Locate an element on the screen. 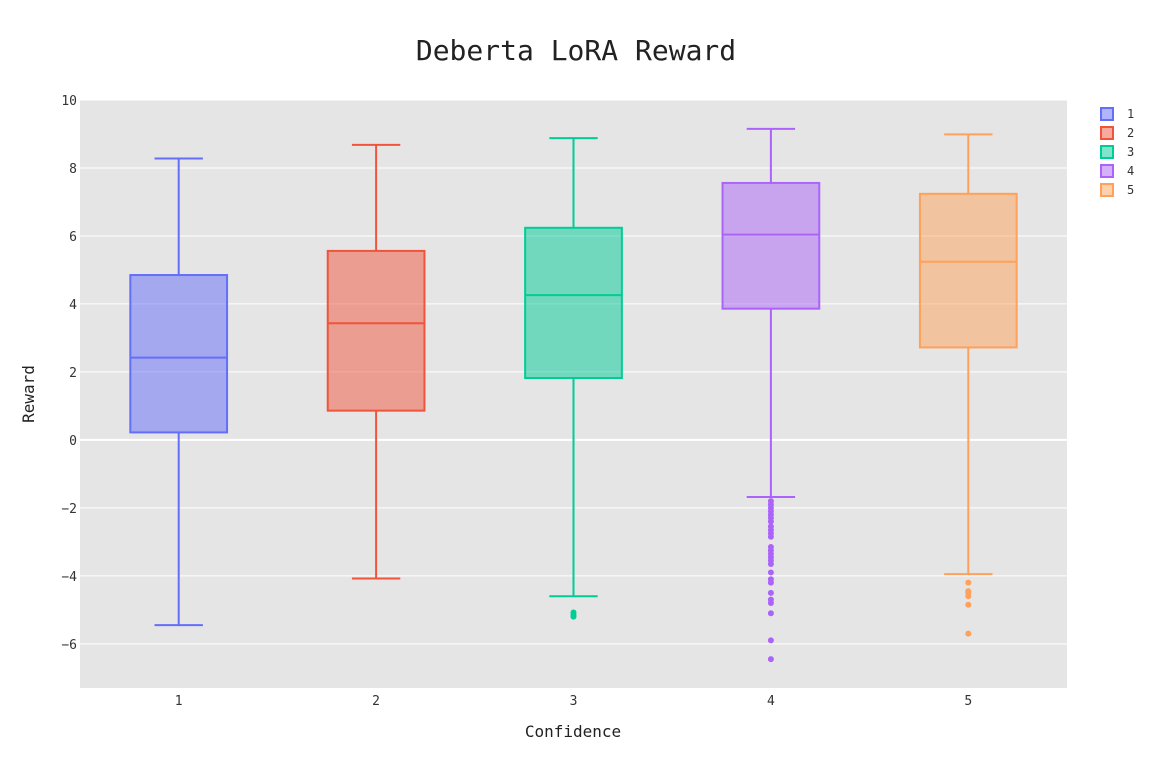 The height and width of the screenshot is (768, 1152). y-axis-ticks: 10 8 6 4 2 0 −2 −4 −6 is located at coordinates (69, 373).